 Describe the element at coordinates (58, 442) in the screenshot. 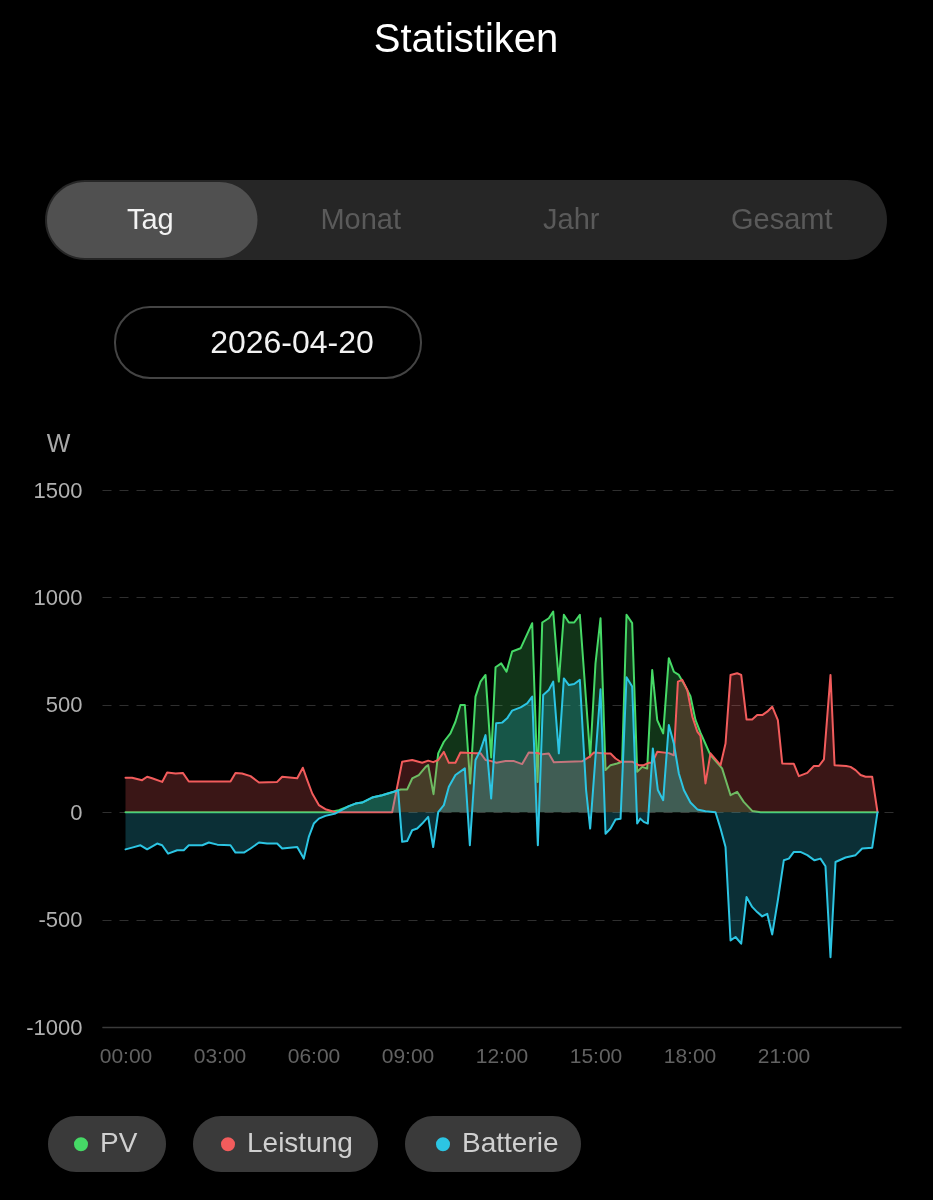

I see `y-axis-title: W` at that location.